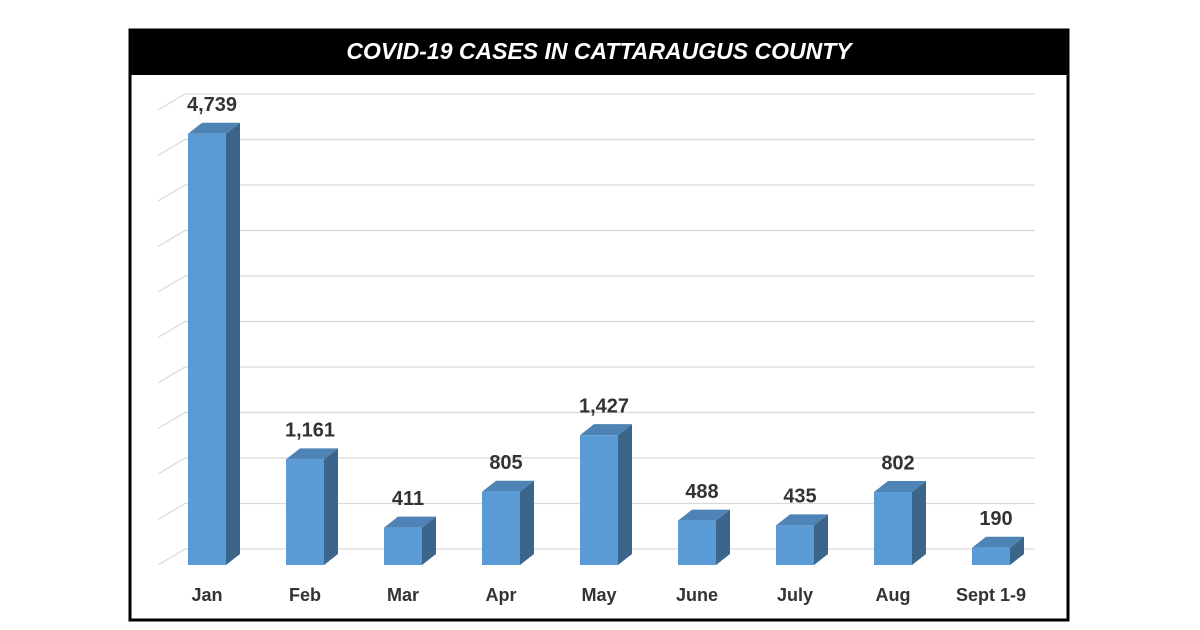  What do you see at coordinates (403, 595) in the screenshot?
I see `x-tick-label: Mar` at bounding box center [403, 595].